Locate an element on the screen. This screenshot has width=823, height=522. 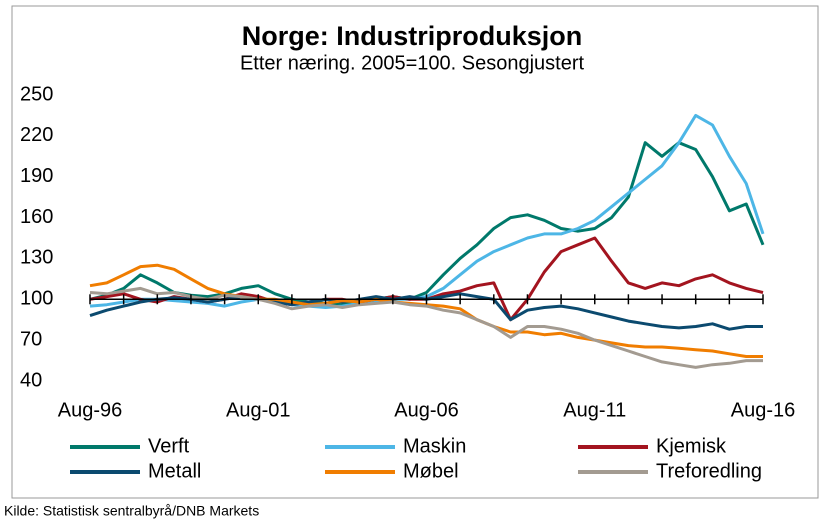
chart-subtitle: Etter næring. 2005=100. Sesongjustert is located at coordinates (412, 63).